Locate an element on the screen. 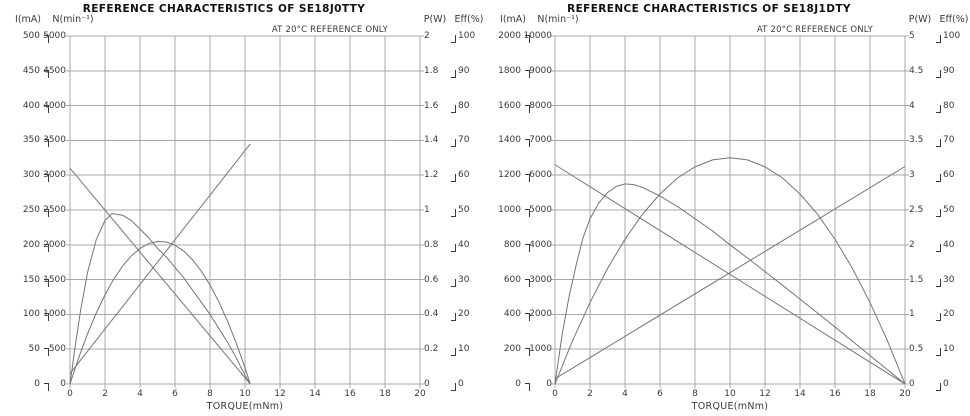 This screenshot has height=416, width=970. eff-axis-tick: 0 is located at coordinates (461, 384).